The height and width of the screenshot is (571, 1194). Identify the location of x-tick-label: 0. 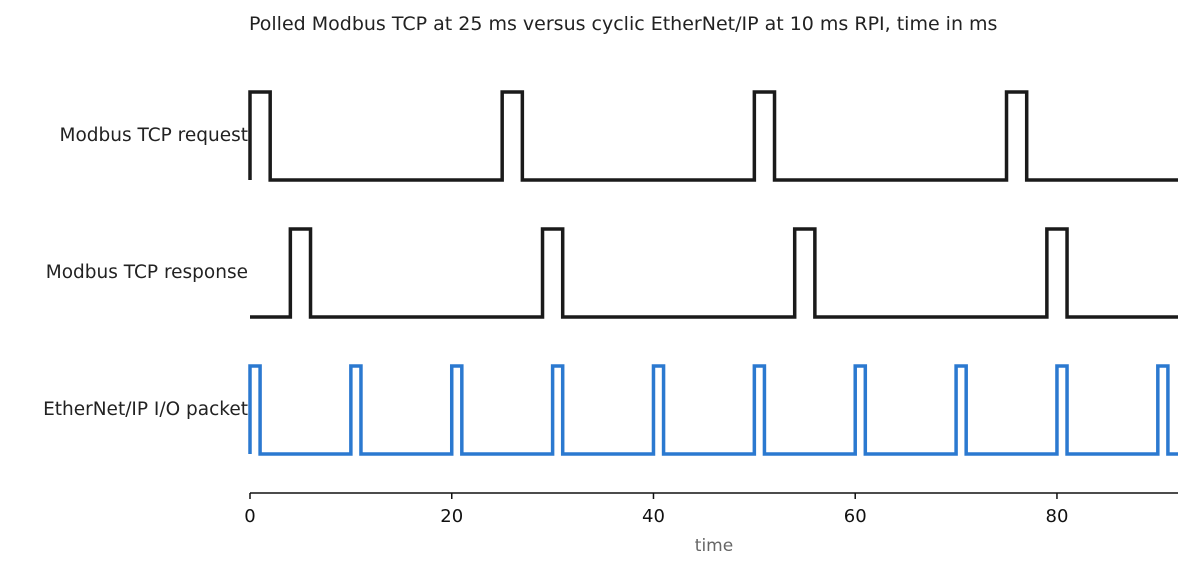
(249, 516).